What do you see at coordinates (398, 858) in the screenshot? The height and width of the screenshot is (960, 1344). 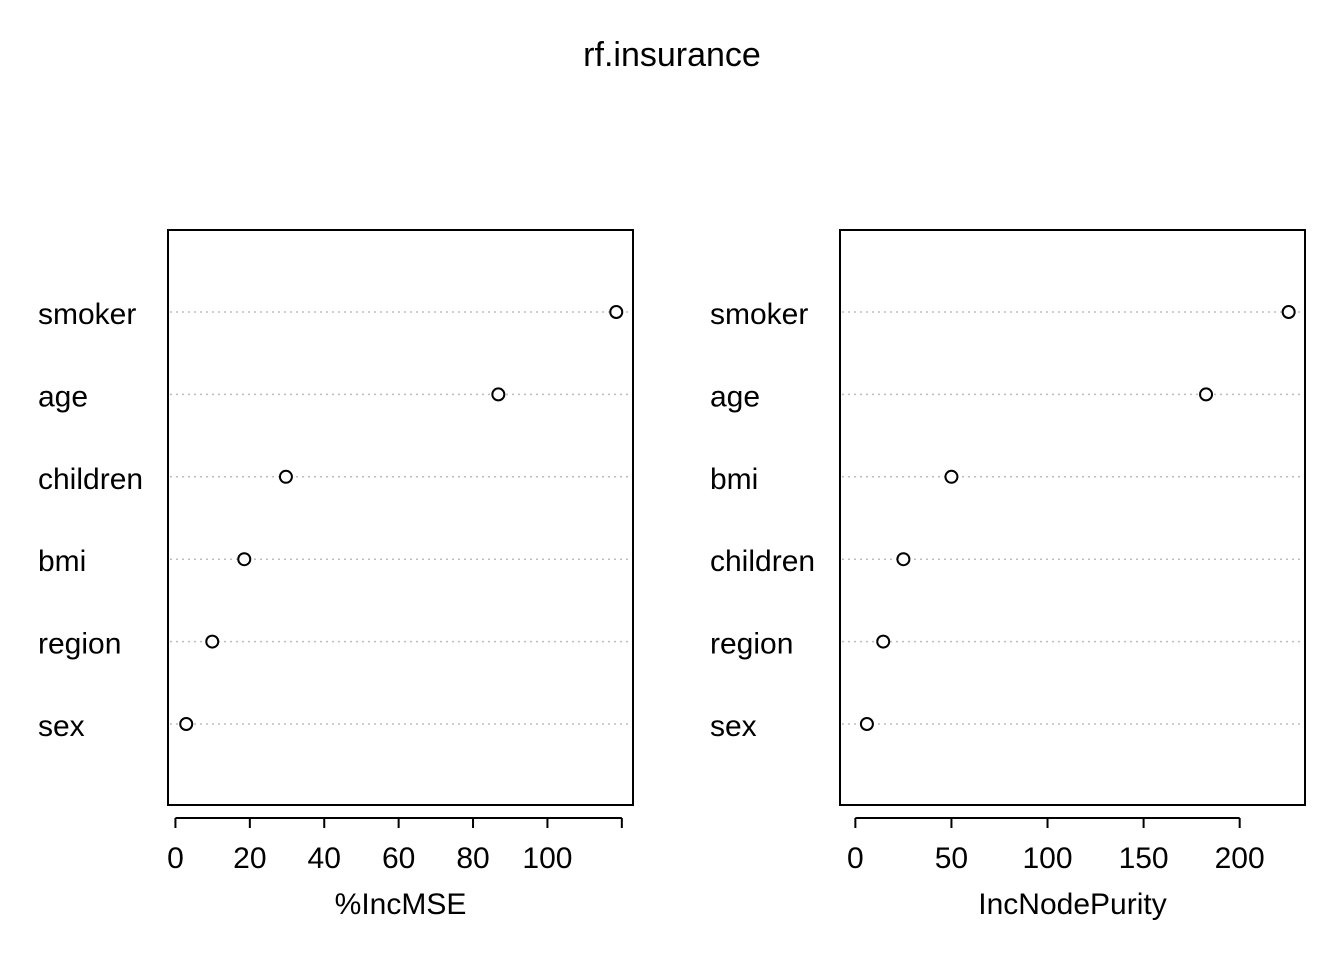 I see `x-tick-label: 60` at bounding box center [398, 858].